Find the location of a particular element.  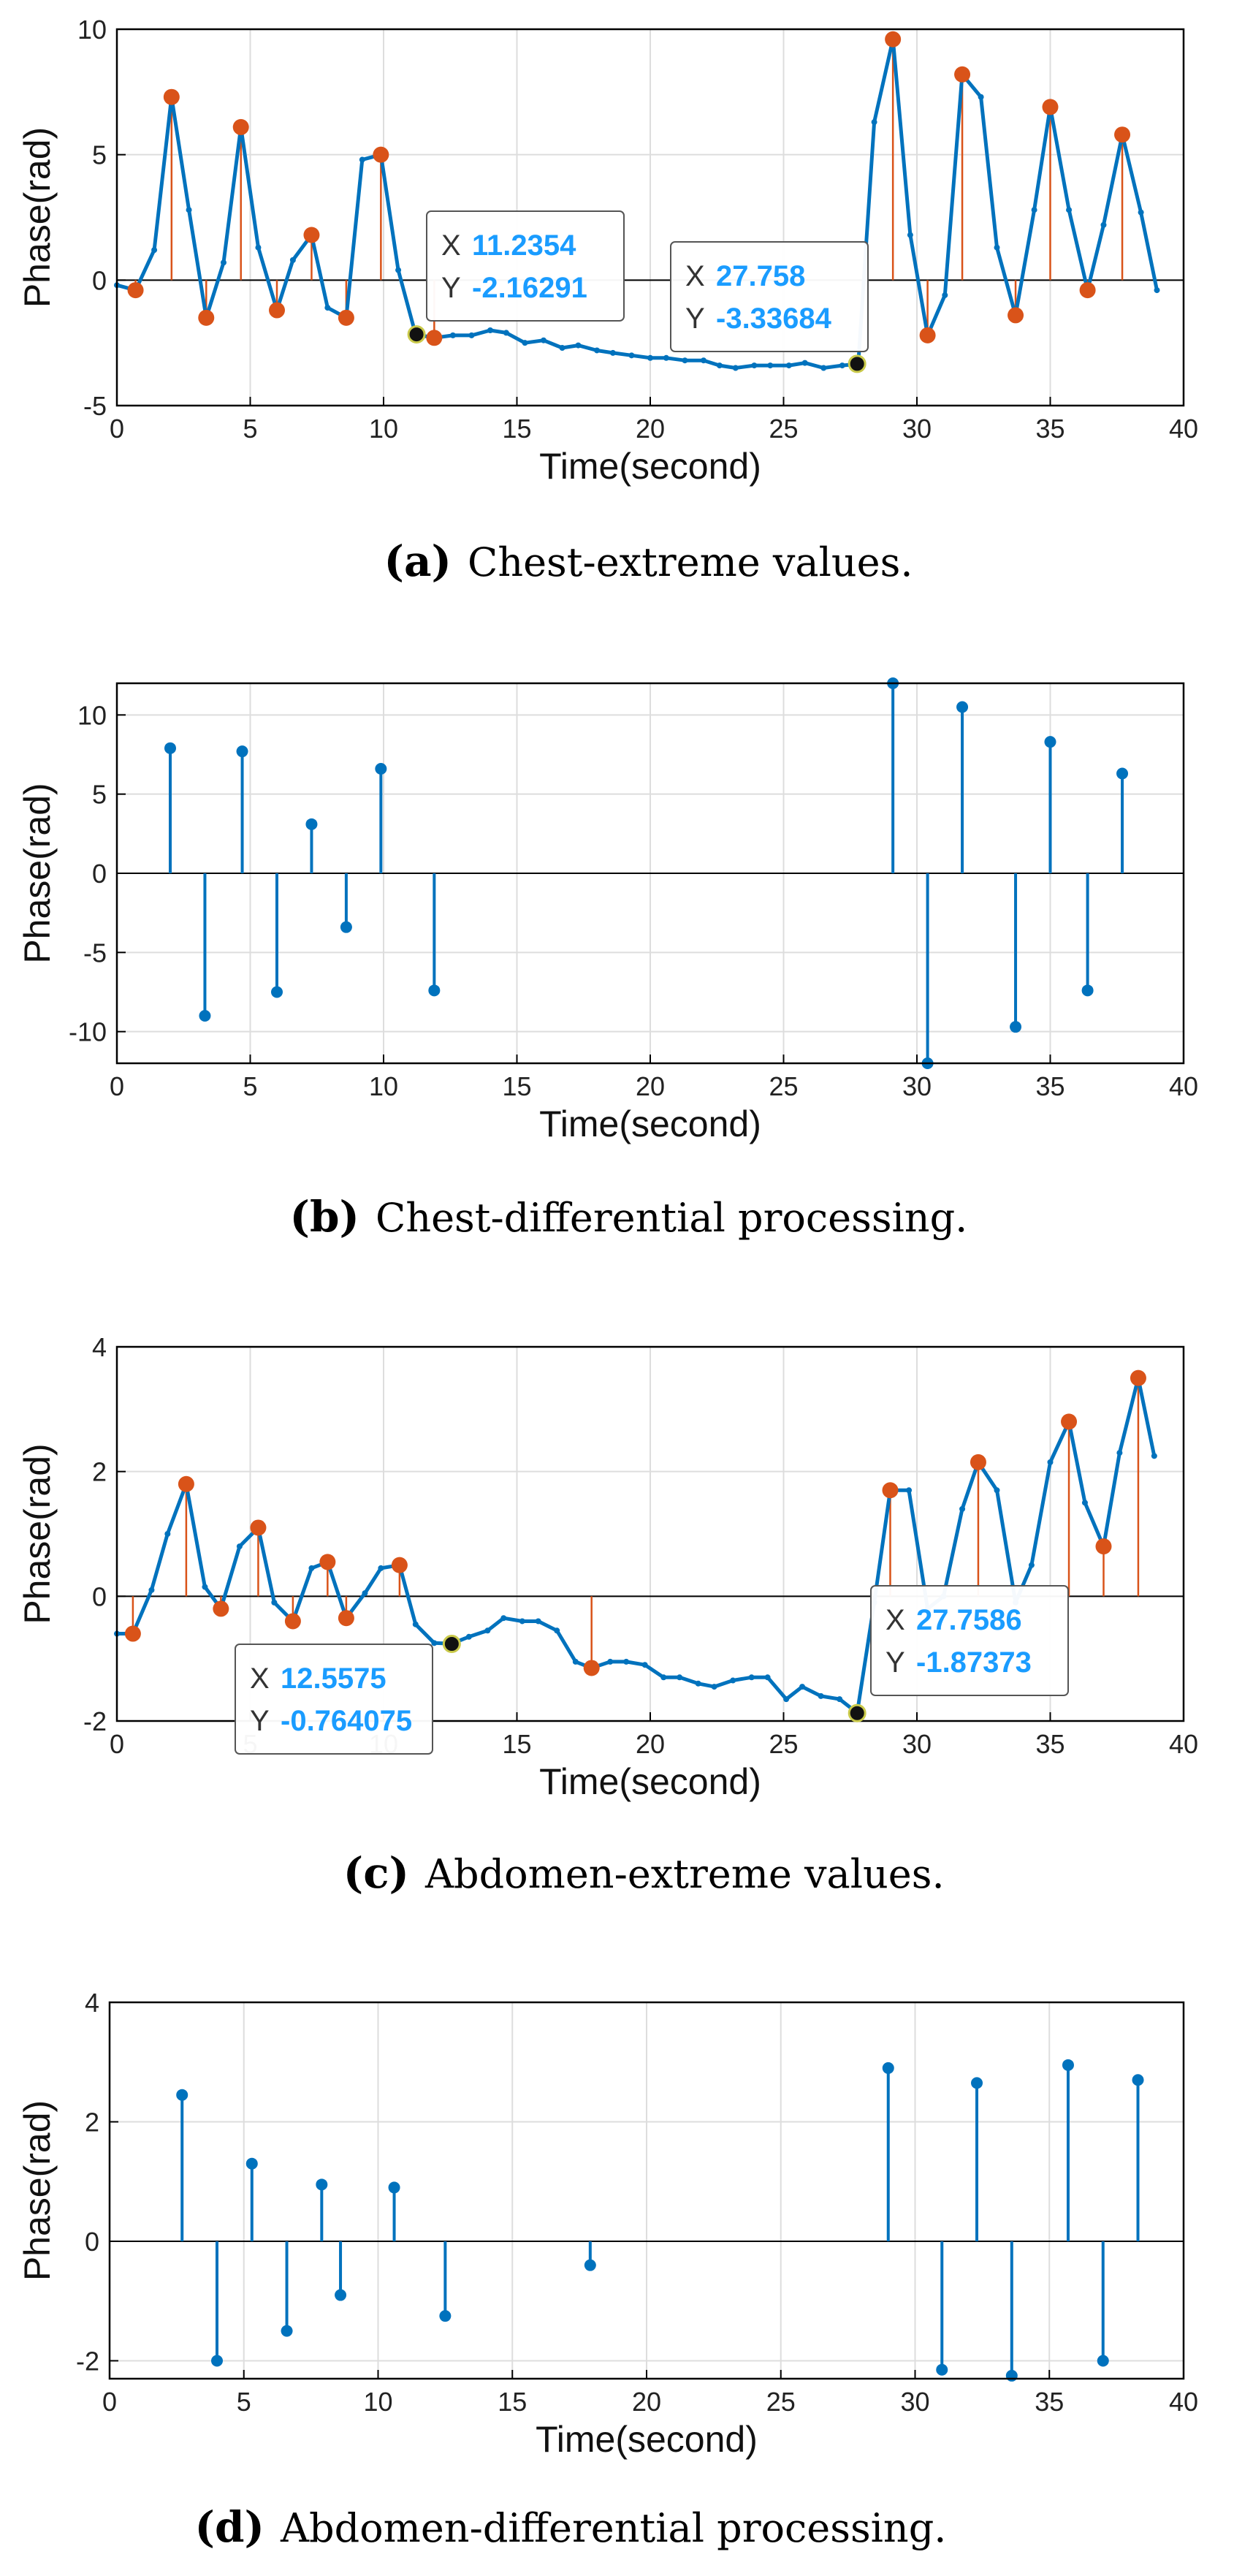

datatip: X 27.758 Y -3.33684 is located at coordinates (769, 307).